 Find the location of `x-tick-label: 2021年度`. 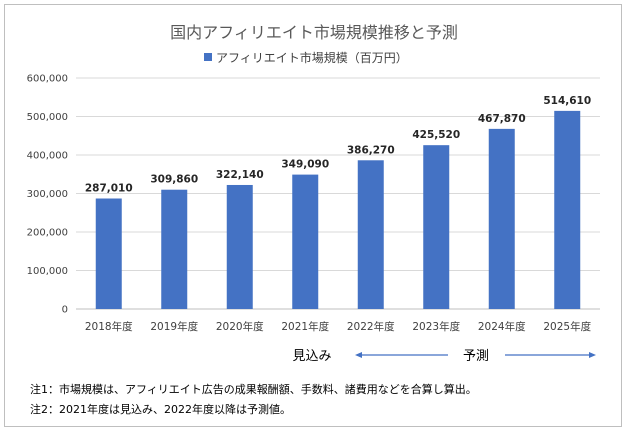

x-tick-label: 2021年度 is located at coordinates (305, 326).